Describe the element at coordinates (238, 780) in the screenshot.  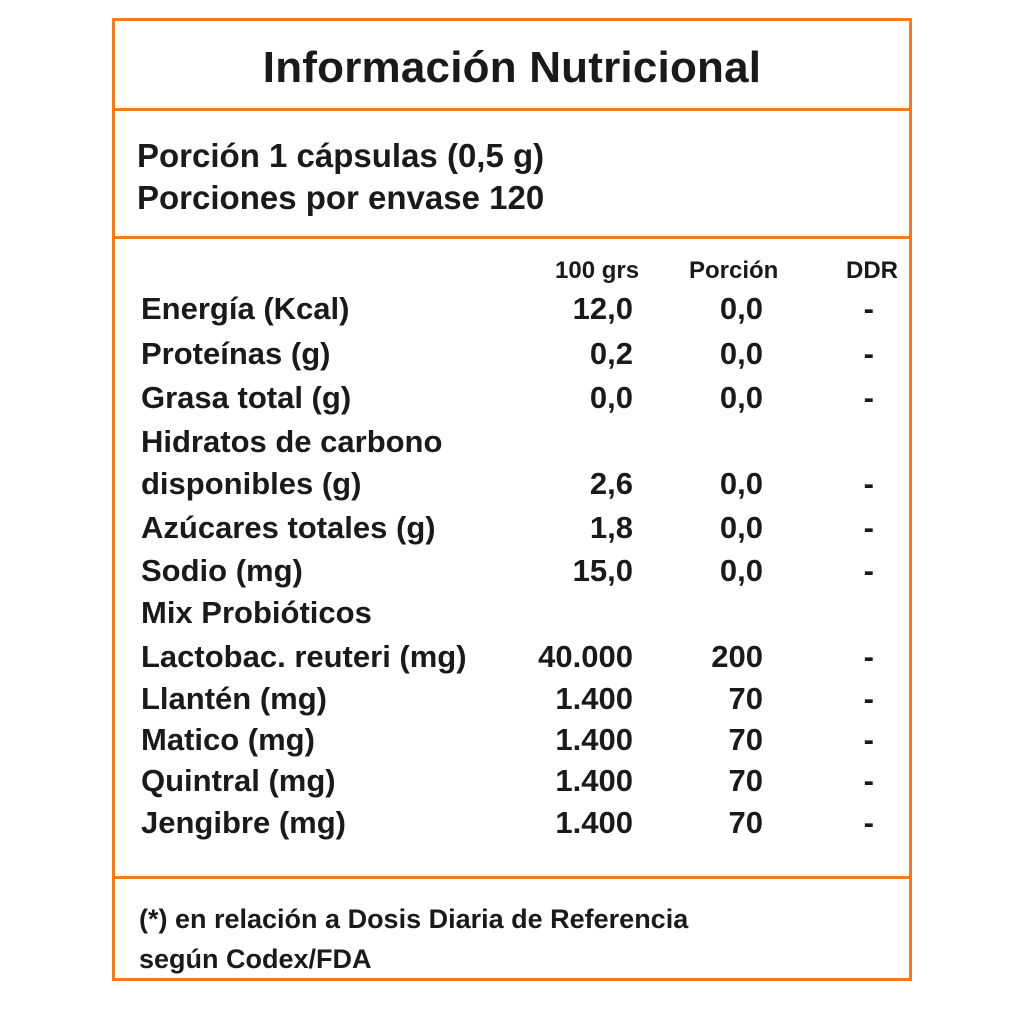
I see `nutrient-name: Quintral (mg)` at that location.